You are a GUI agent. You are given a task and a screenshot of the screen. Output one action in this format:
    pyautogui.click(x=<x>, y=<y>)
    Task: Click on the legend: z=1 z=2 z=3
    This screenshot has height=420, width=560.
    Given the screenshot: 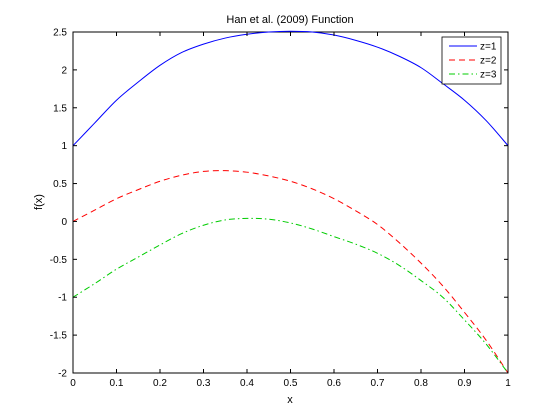 What is the action you would take?
    pyautogui.click(x=471, y=60)
    